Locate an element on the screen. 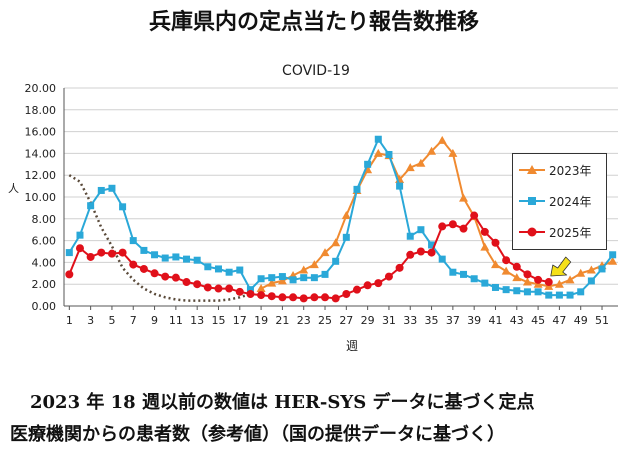 This screenshot has height=453, width=628. legend-label: 2023年 is located at coordinates (570, 170).